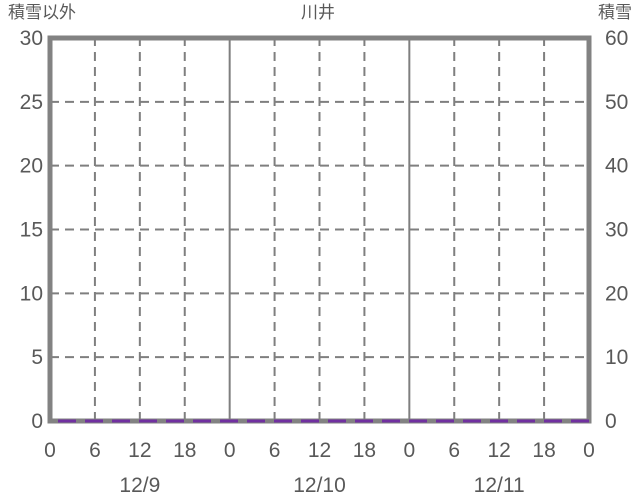  I want to click on left-tick-label: 0, so click(37, 421).